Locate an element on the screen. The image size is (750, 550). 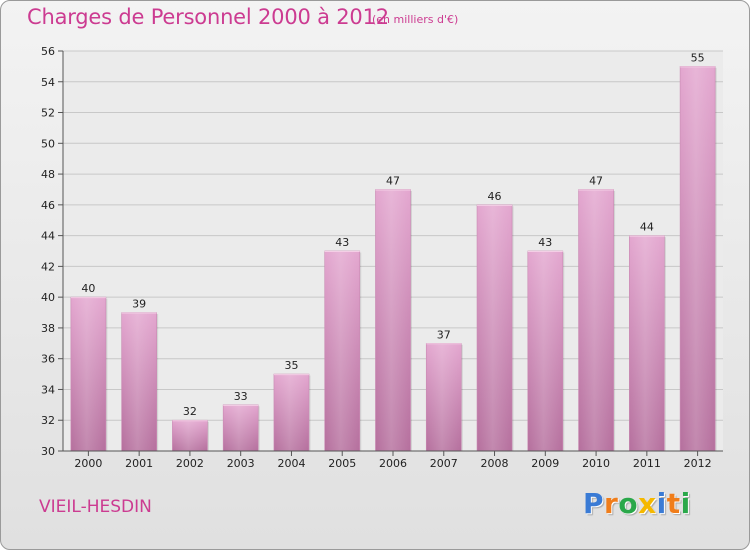
y-tick-label: 54 is located at coordinates (48, 82).